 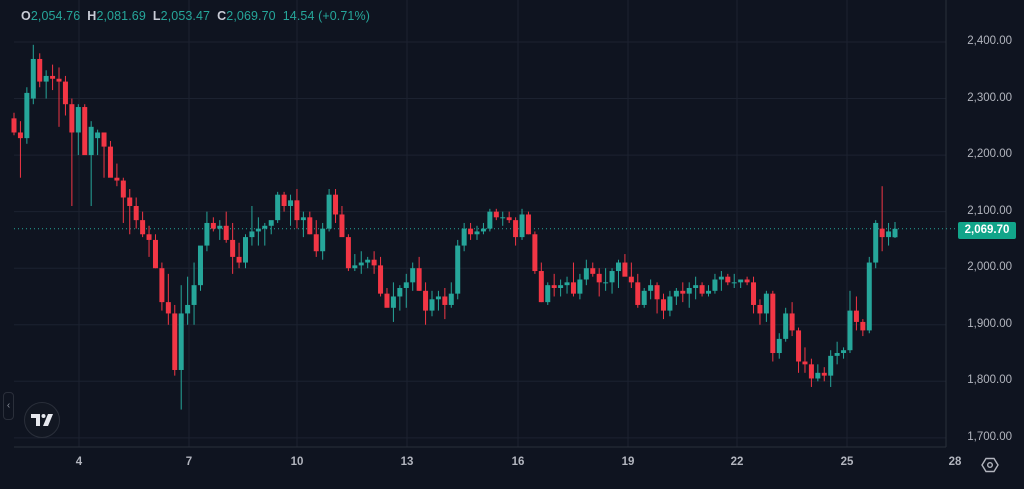 I want to click on time-axis-label: 22, so click(x=737, y=462).